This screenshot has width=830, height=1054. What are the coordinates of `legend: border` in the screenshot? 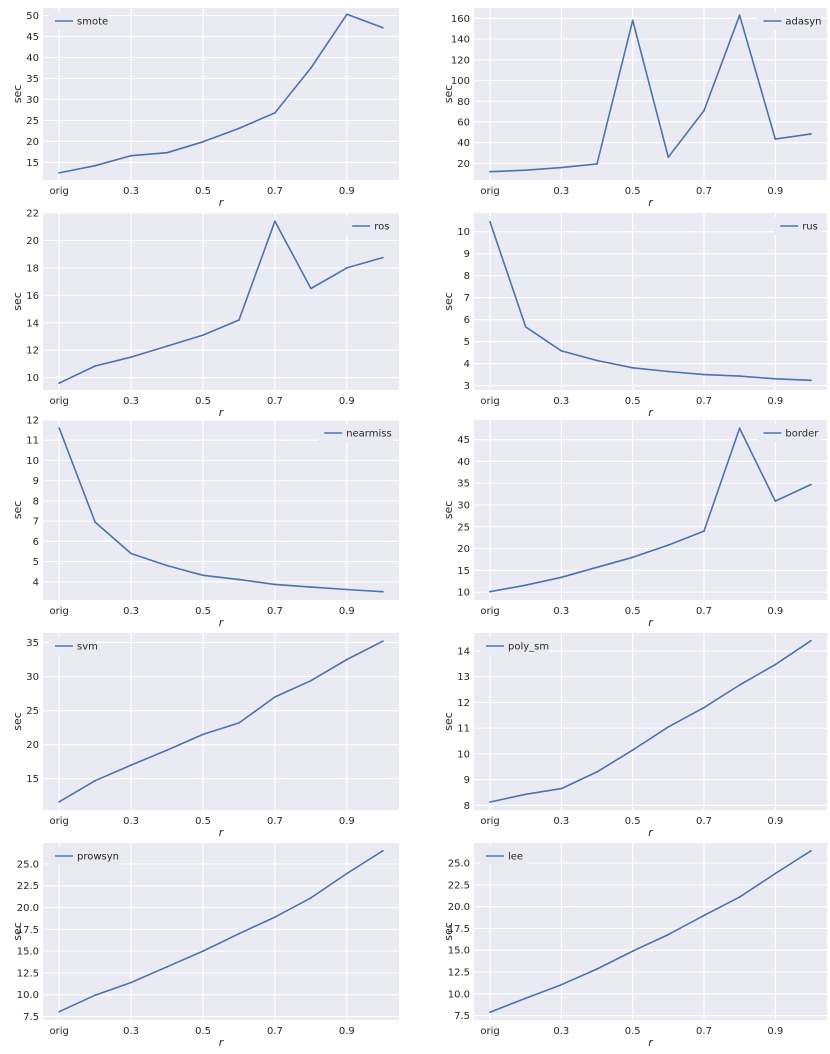 It's located at (789, 433).